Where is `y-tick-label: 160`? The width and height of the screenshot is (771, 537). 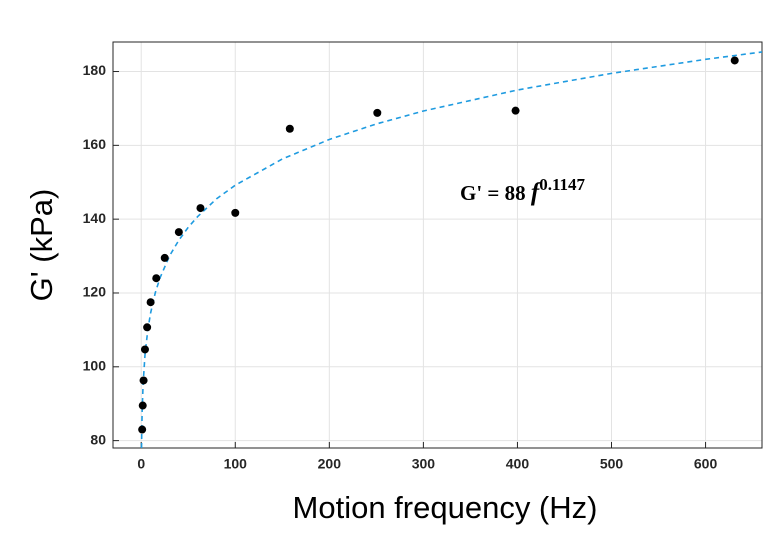
y-tick-label: 160 is located at coordinates (95, 144).